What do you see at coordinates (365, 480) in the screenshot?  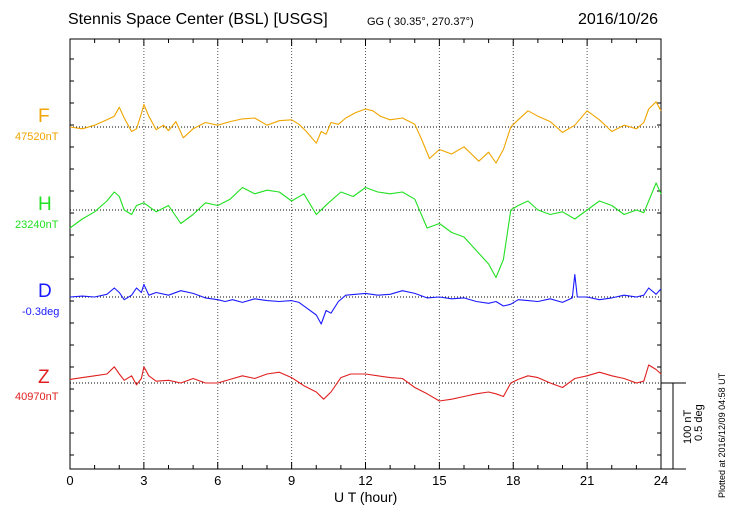 I see `x-tick-label: 12` at bounding box center [365, 480].